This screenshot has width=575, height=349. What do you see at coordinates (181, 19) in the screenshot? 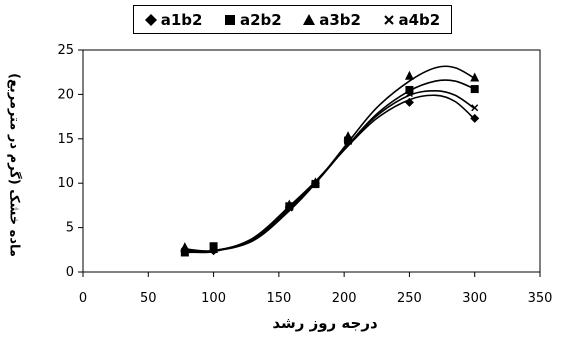
I see `legend-label-a1b2: a1b2` at bounding box center [181, 19].